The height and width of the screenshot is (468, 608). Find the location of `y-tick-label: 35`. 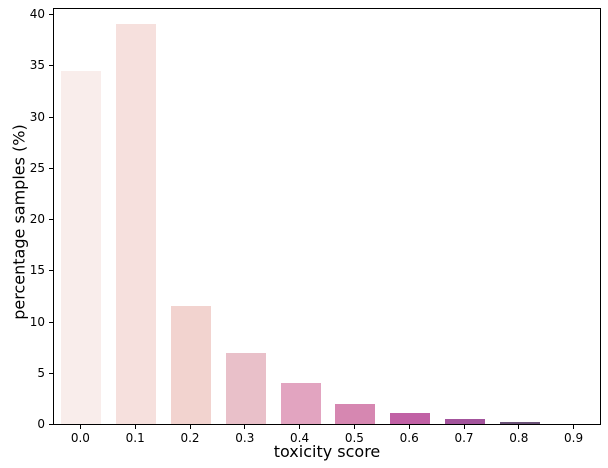

y-tick-label: 35 is located at coordinates (37, 65).